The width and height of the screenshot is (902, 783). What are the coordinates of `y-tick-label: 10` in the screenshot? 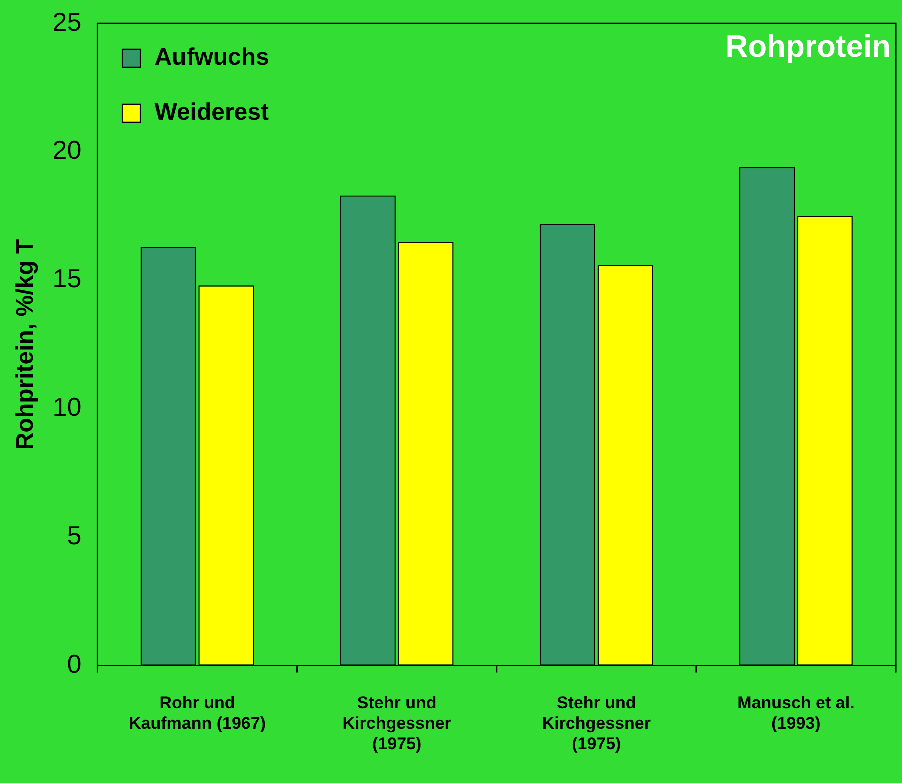 It's located at (67, 407).